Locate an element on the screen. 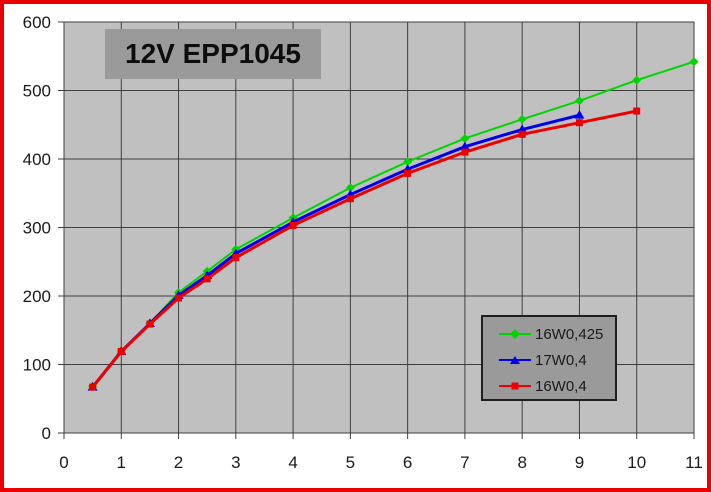  legend-item: 16W0,4 is located at coordinates (549, 386).